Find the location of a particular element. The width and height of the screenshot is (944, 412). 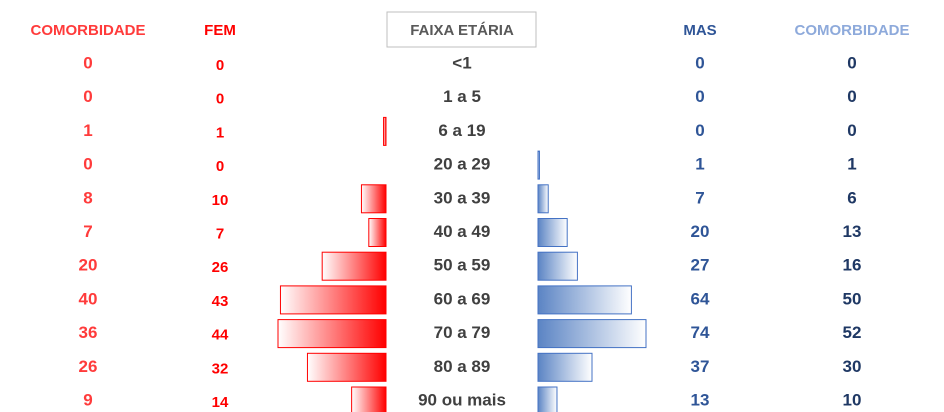

cell-faixa: 1 a 5 is located at coordinates (462, 96).